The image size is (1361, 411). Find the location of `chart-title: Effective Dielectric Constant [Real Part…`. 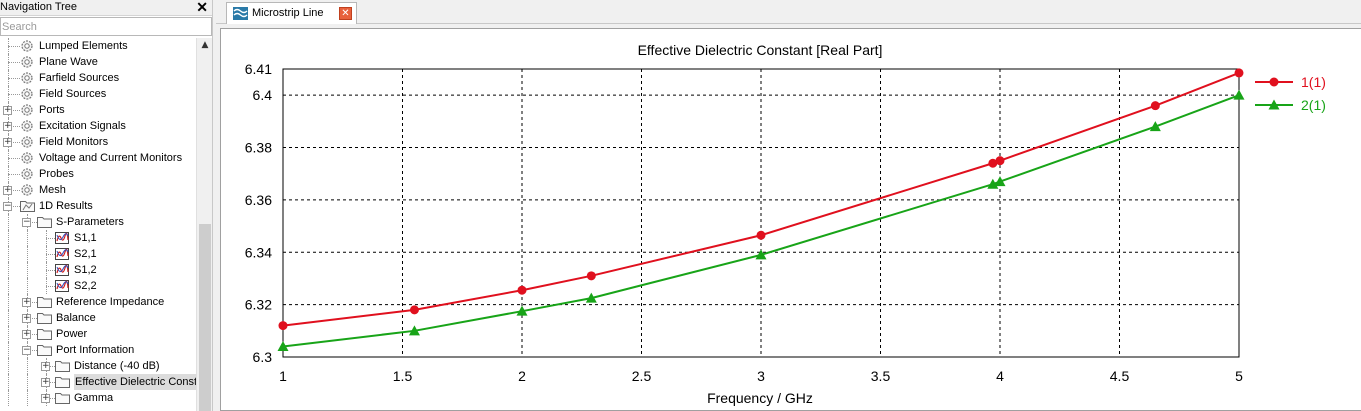

chart-title: Effective Dielectric Constant [Real Part… is located at coordinates (760, 50).